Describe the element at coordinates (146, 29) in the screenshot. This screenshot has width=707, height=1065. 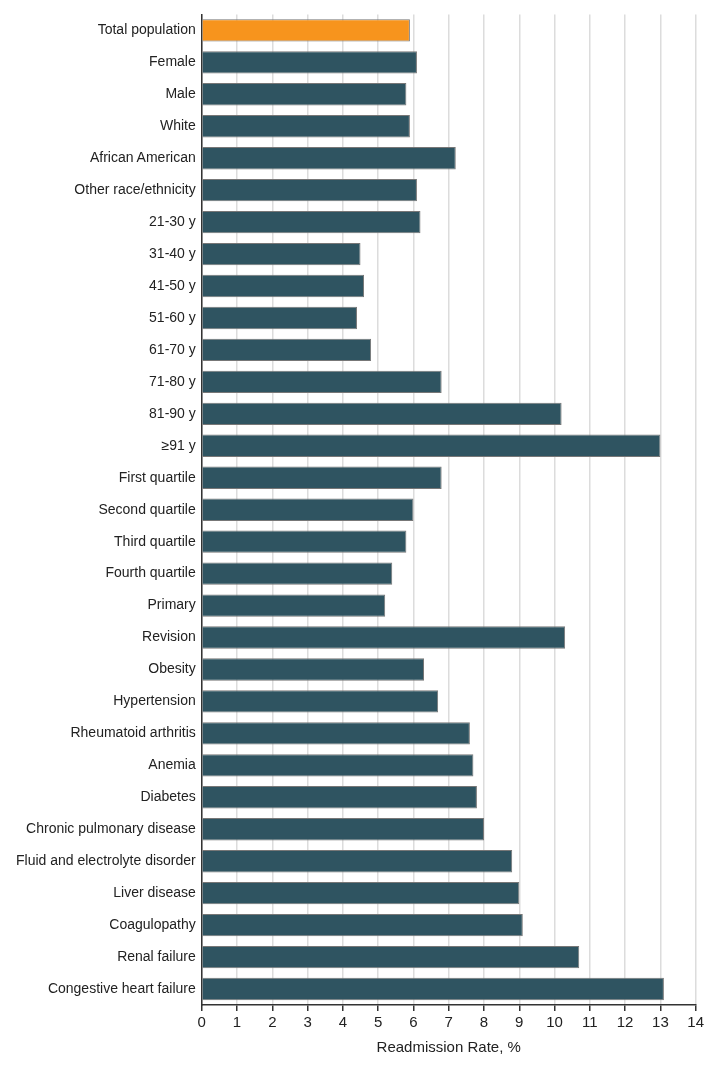
I see `y-tick-label: Total population` at that location.